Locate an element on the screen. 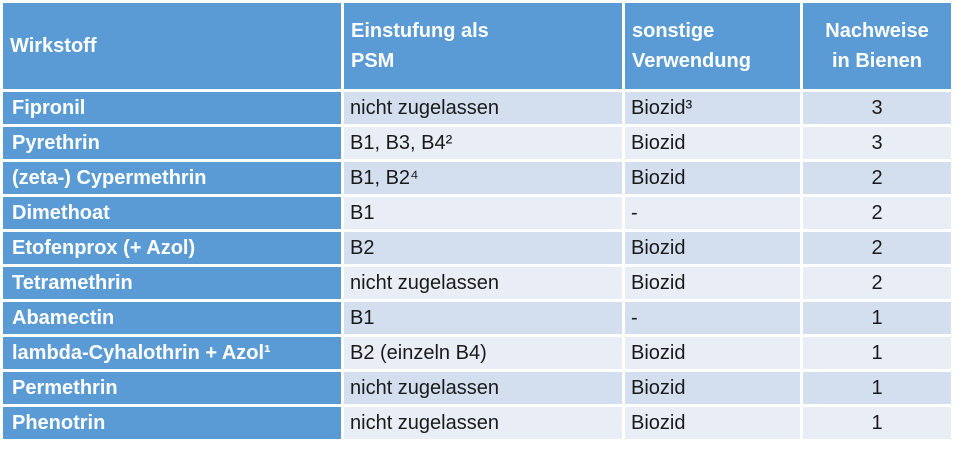 Image resolution: width=957 pixels, height=461 pixels. cell-wirkstoff: Permethrin is located at coordinates (172, 388).